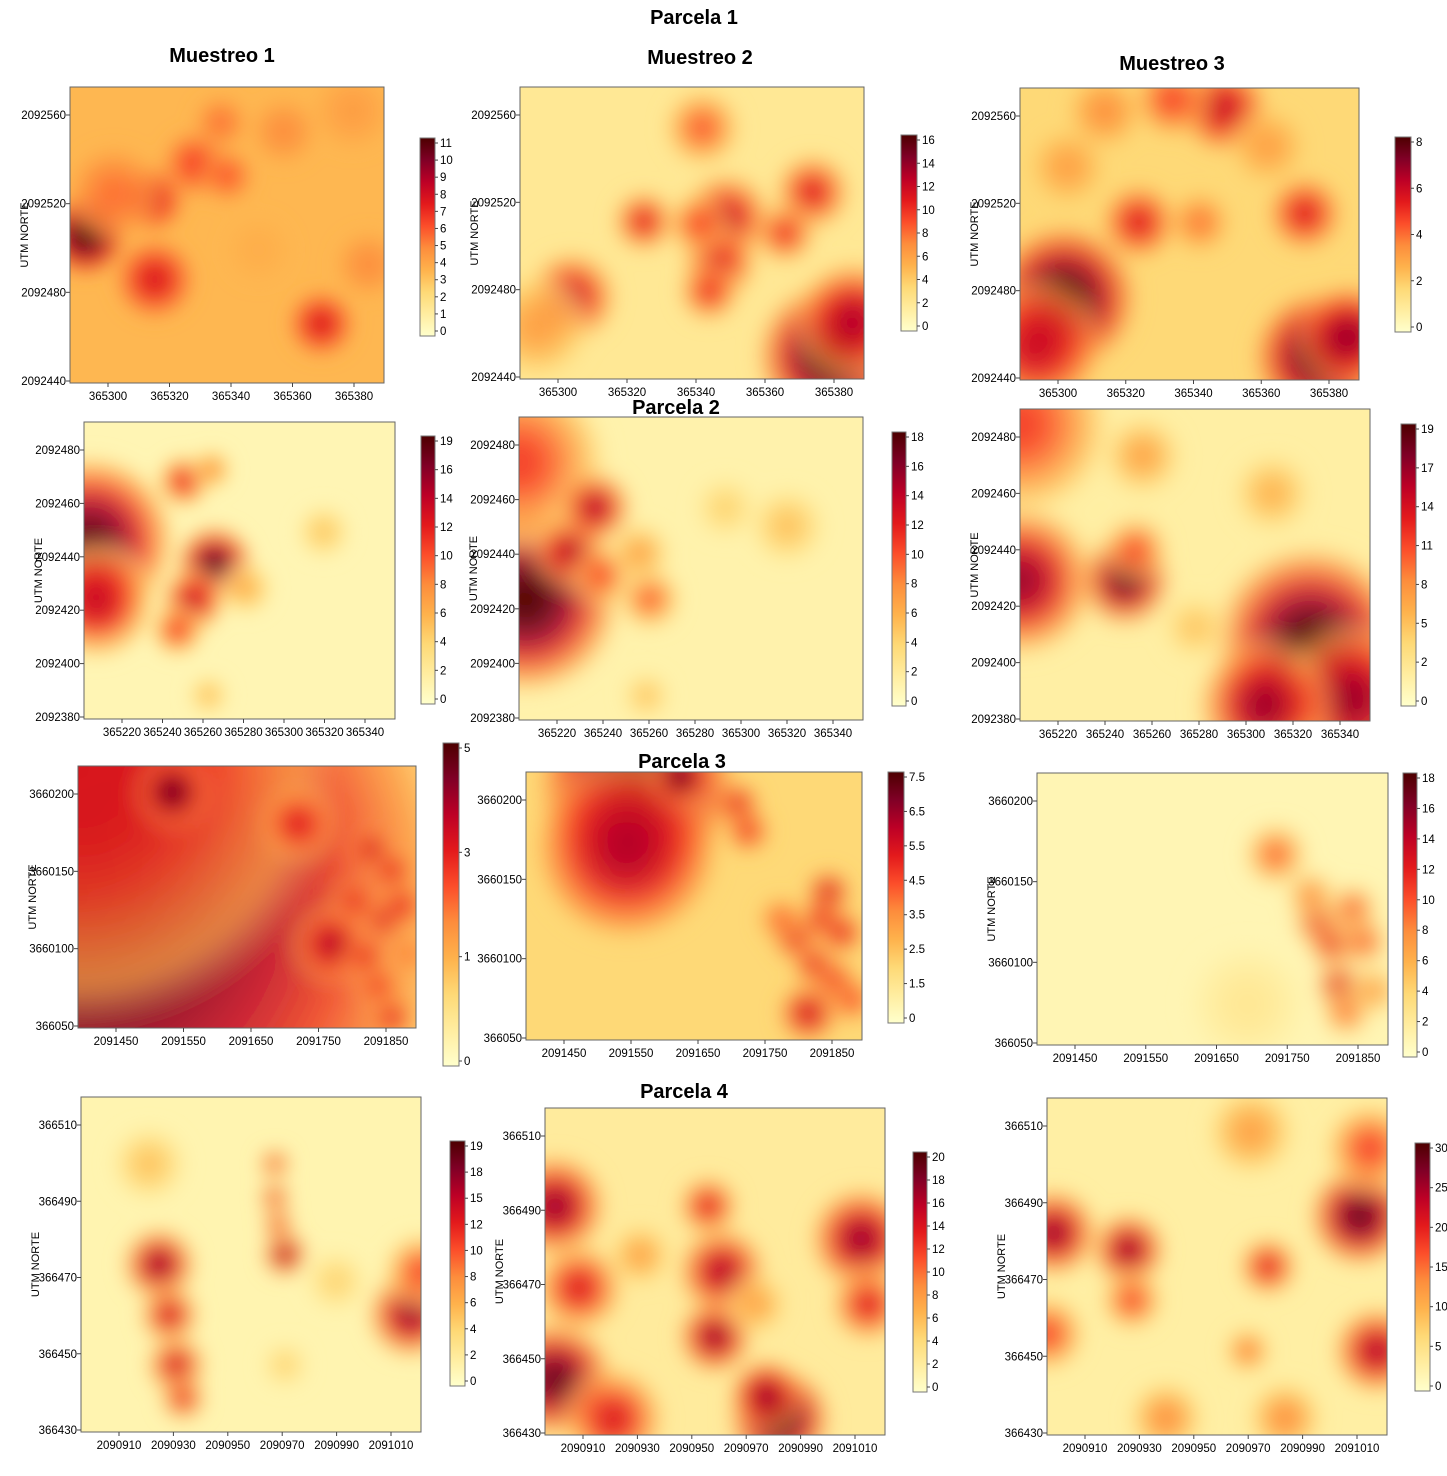 This screenshot has height=1476, width=1447. I want to click on x-tick-label: 365240, so click(603, 734).